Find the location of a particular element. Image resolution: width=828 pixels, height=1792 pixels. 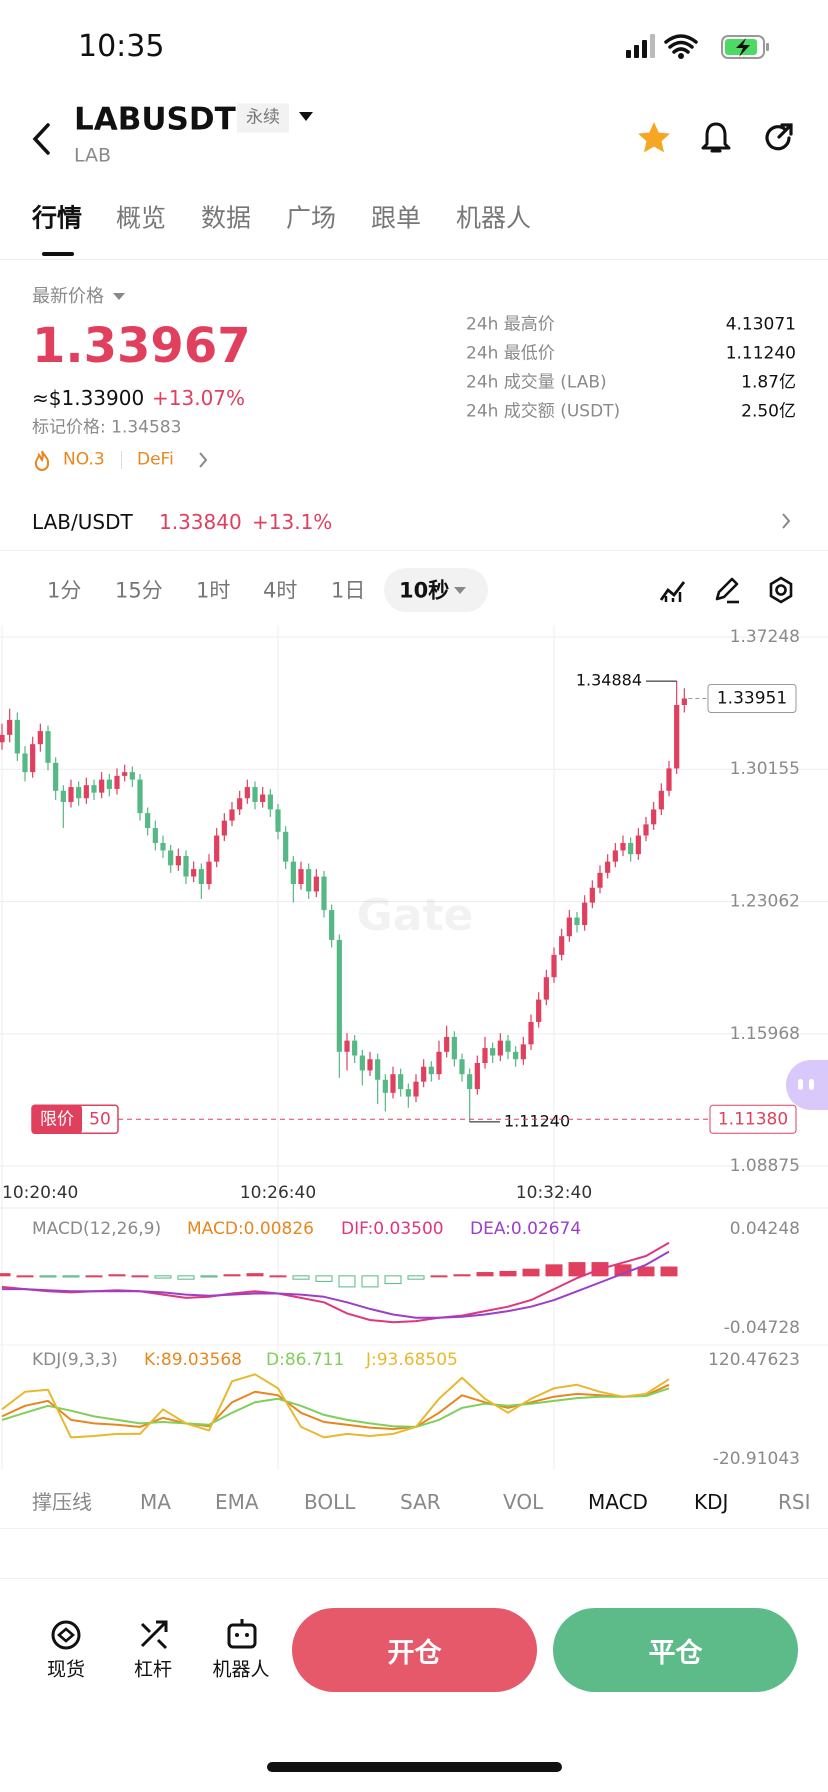

stat-label: 24h 成交量 (LAB) is located at coordinates (536, 382).